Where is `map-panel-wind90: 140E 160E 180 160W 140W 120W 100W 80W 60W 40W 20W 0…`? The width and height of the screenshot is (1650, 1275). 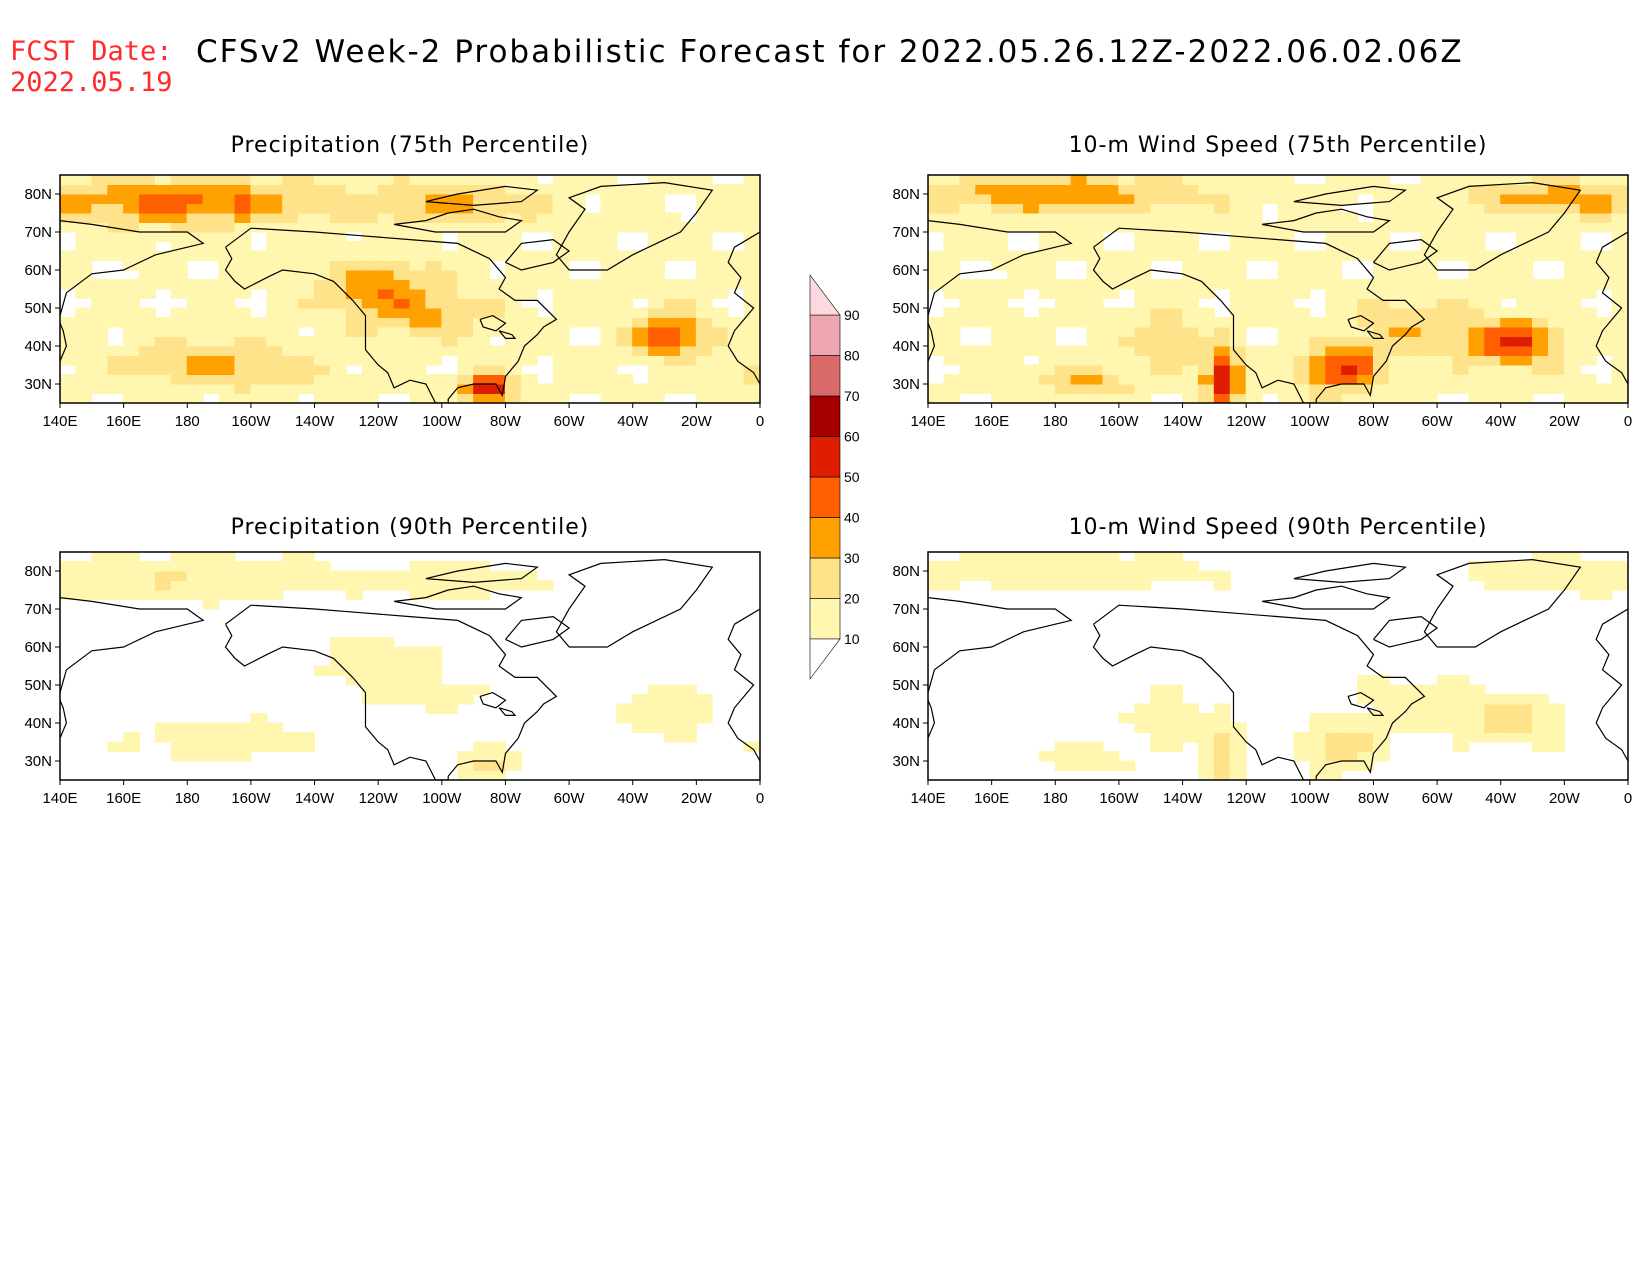 map-panel-wind90: 140E 160E 180 160W 140W 120W 100W 80W 60W 40W 20W 0… is located at coordinates (1262, 679).